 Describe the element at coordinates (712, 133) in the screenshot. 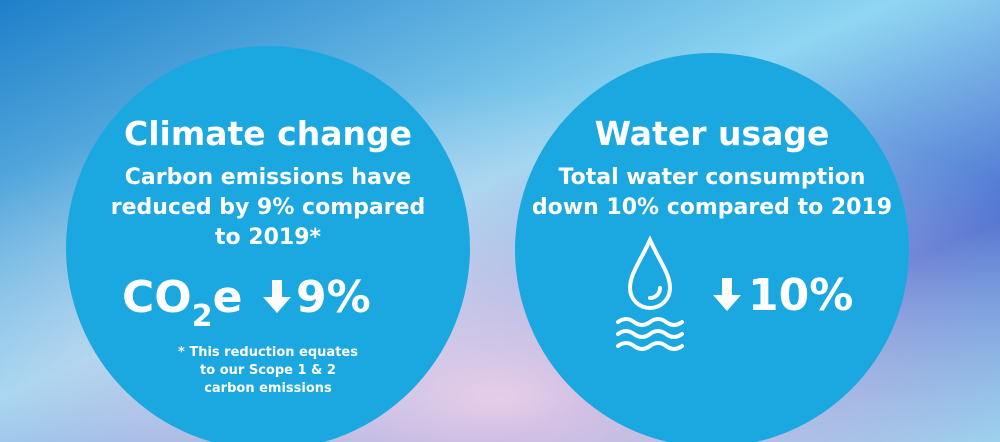

I see `card-title: Water usage` at that location.